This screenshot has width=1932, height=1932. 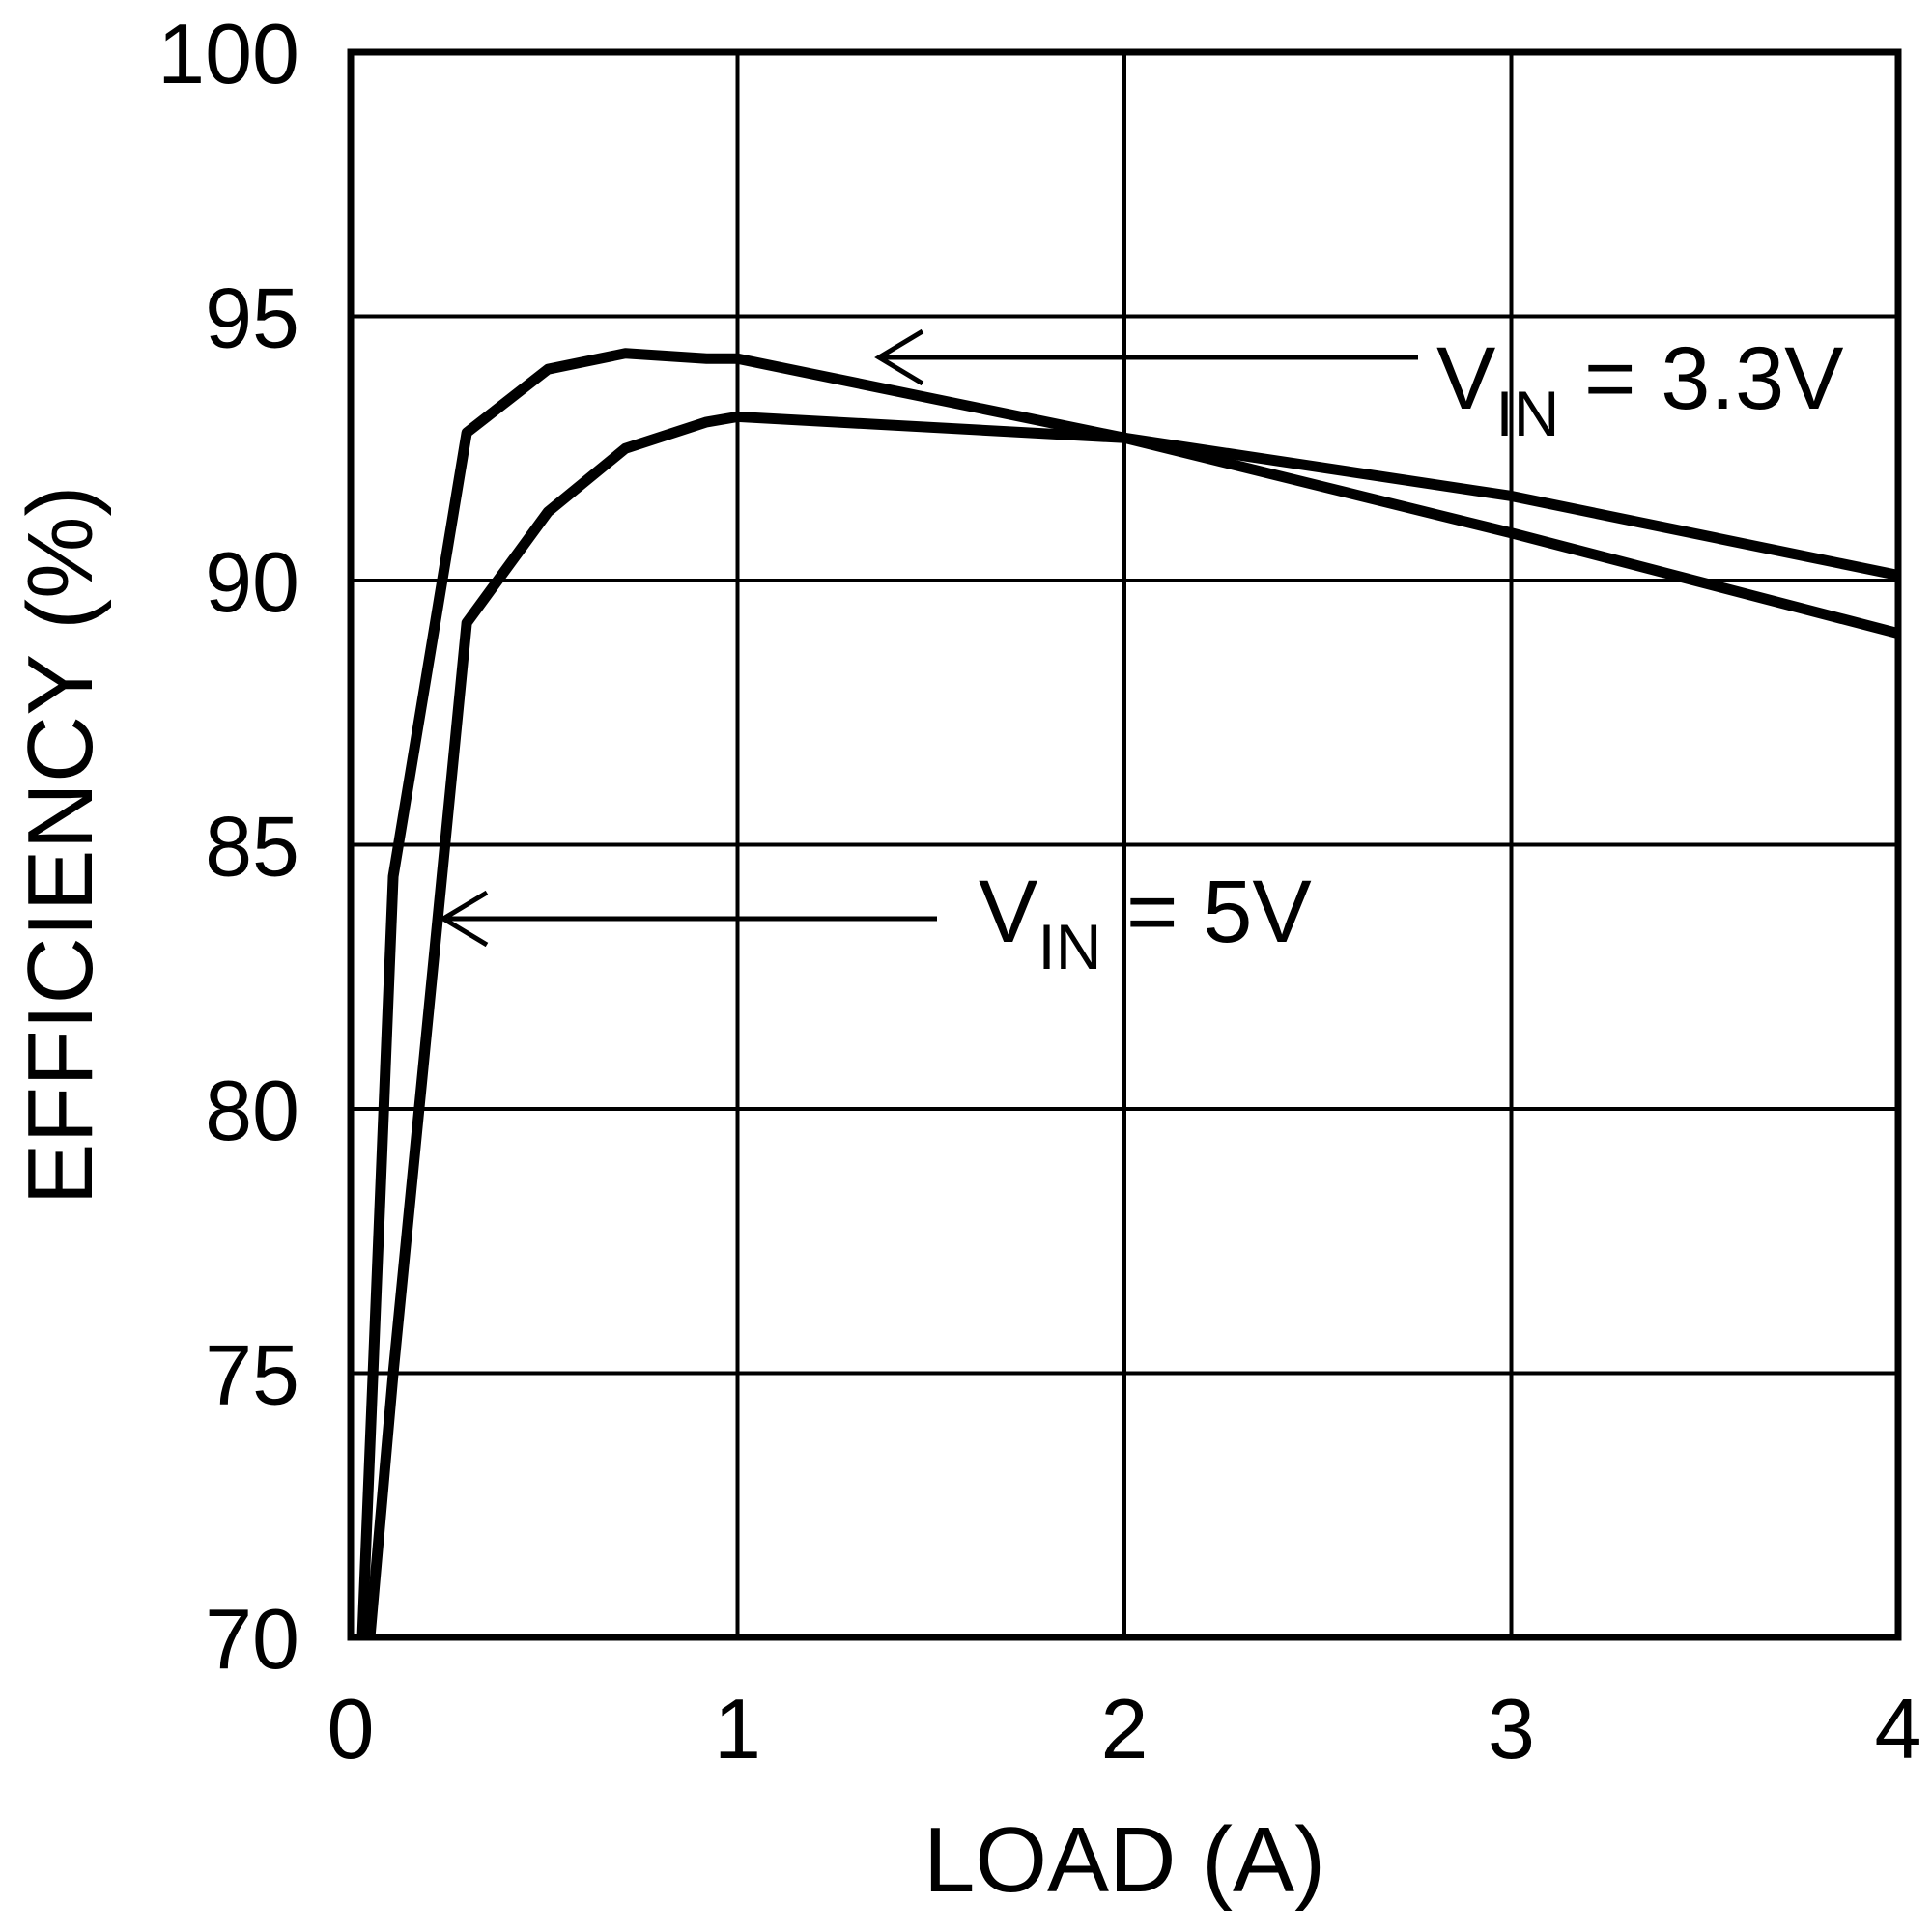 What do you see at coordinates (228, 53) in the screenshot?
I see `y-tick-label: 100` at bounding box center [228, 53].